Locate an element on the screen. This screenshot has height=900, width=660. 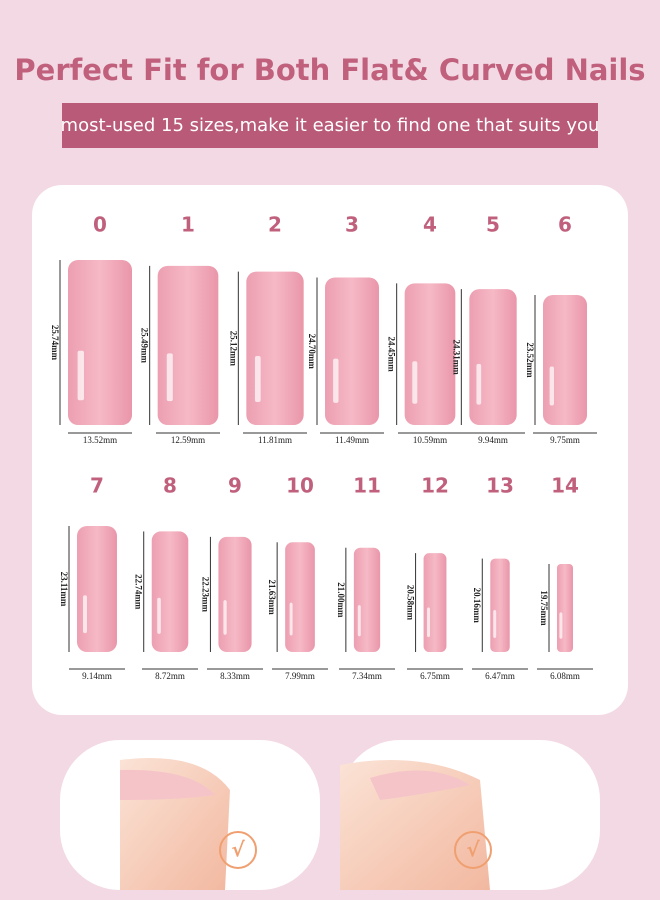
size-number: 10 is located at coordinates (300, 486).